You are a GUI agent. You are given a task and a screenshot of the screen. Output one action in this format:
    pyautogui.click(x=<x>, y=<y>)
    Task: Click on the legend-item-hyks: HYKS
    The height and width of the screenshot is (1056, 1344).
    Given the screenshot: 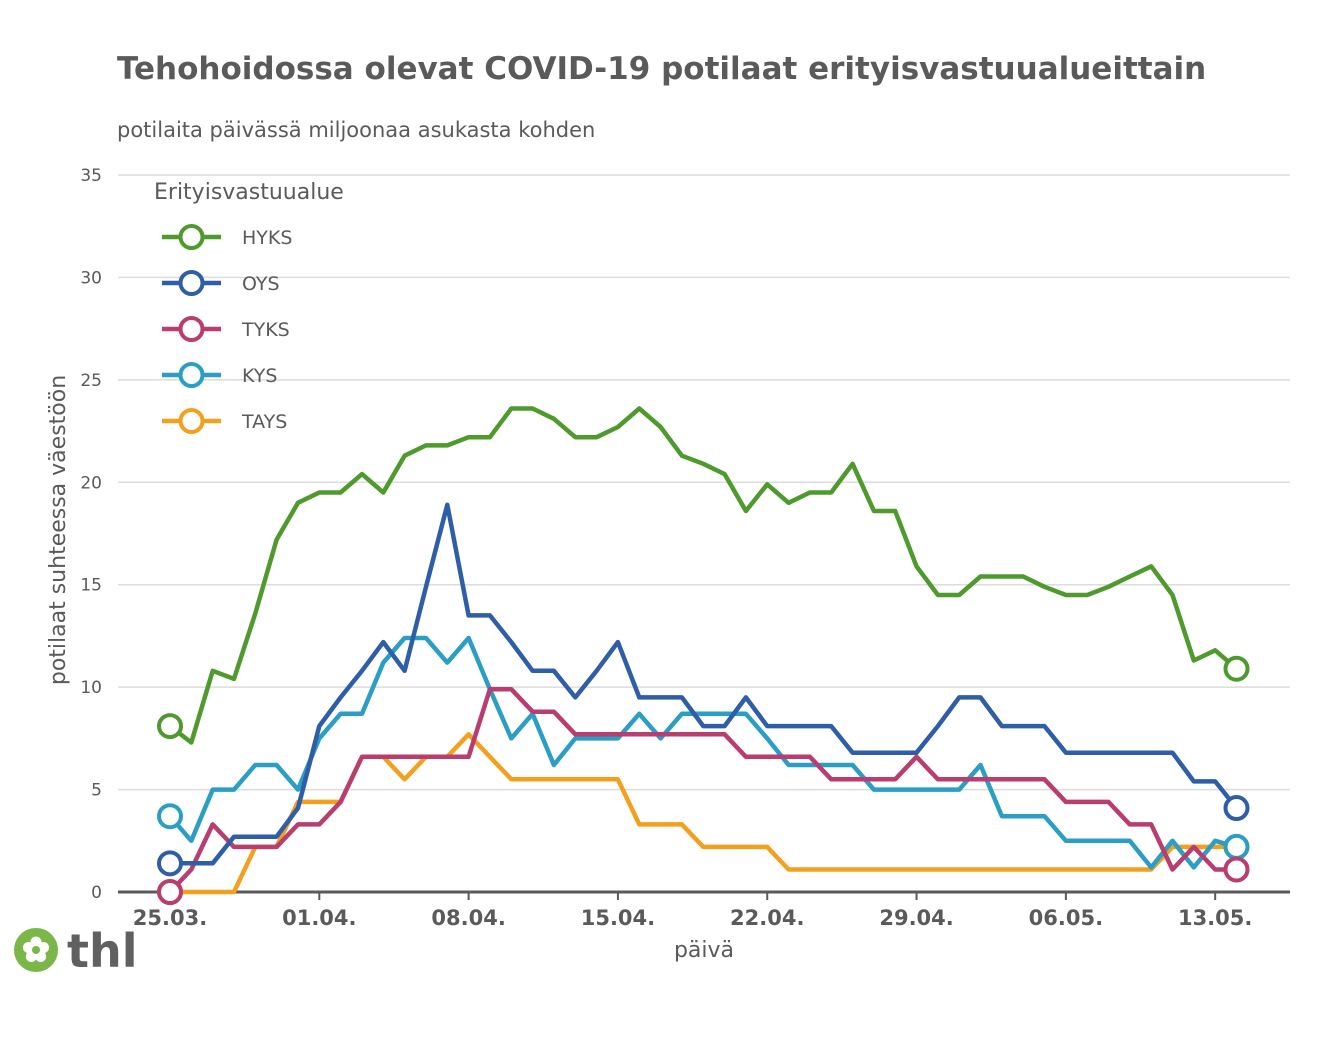 What is the action you would take?
    pyautogui.click(x=227, y=237)
    